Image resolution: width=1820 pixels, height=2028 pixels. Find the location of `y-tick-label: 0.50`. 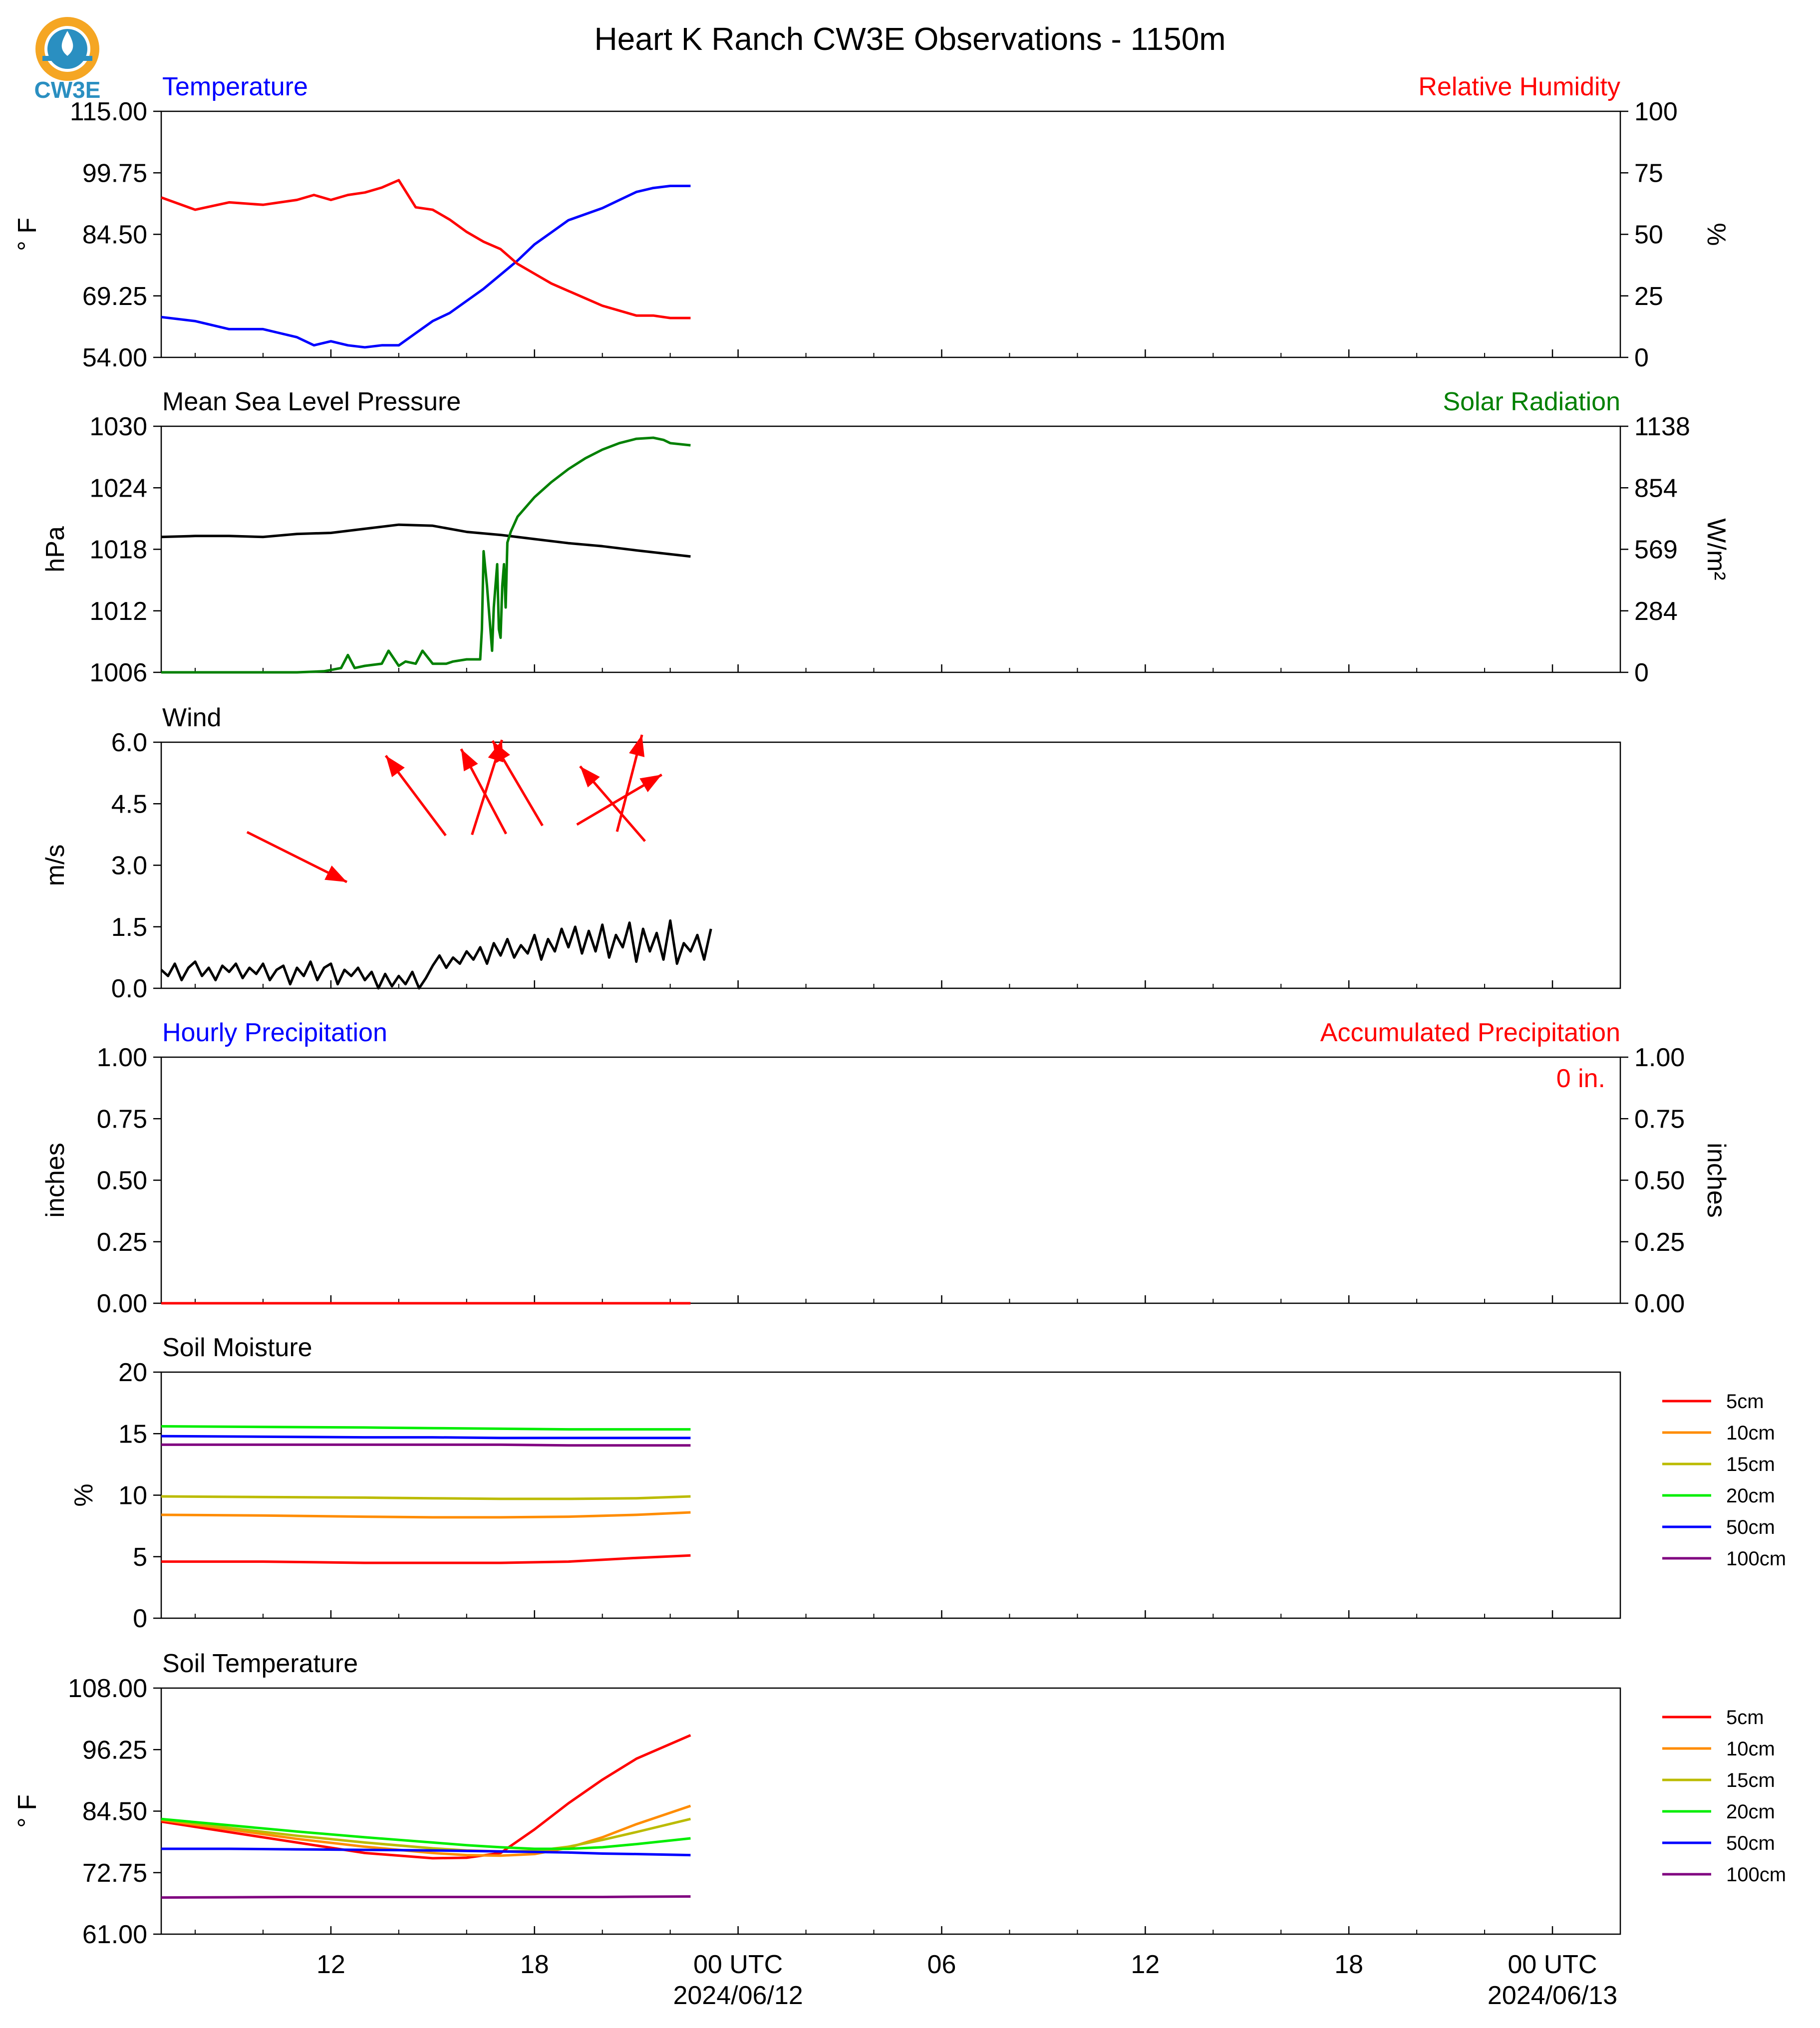

y-tick-label: 0.50 is located at coordinates (122, 1180).